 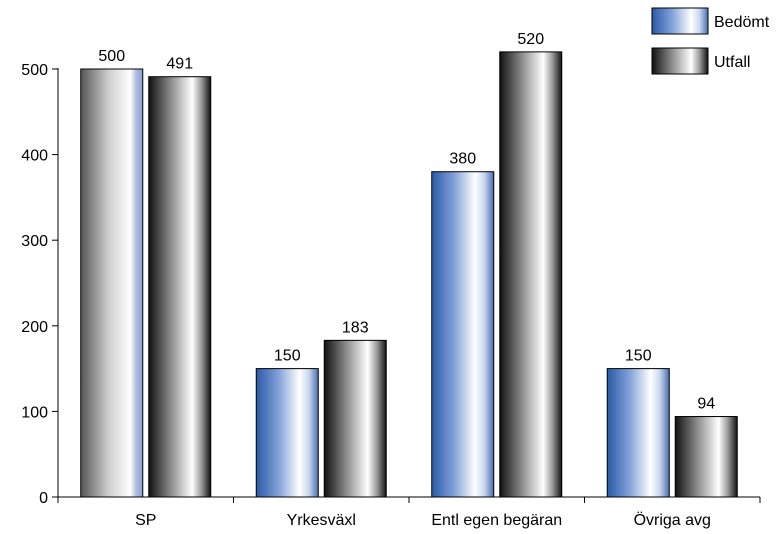 What do you see at coordinates (355, 327) in the screenshot?
I see `data-label-utfall-1: 183` at bounding box center [355, 327].